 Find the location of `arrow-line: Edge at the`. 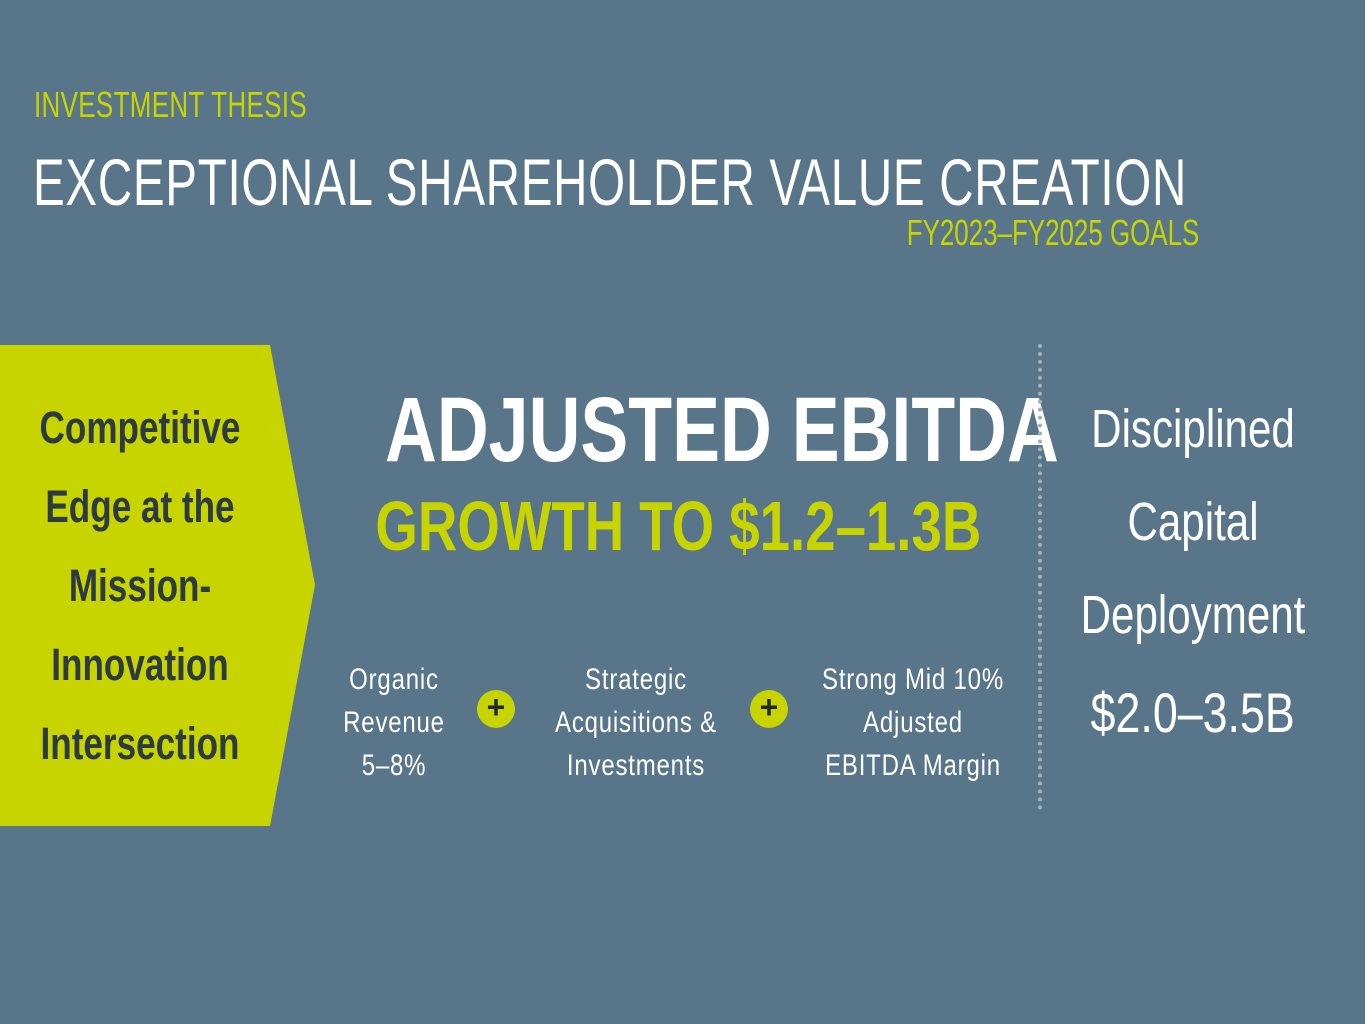

arrow-line: Edge at the is located at coordinates (140, 506).